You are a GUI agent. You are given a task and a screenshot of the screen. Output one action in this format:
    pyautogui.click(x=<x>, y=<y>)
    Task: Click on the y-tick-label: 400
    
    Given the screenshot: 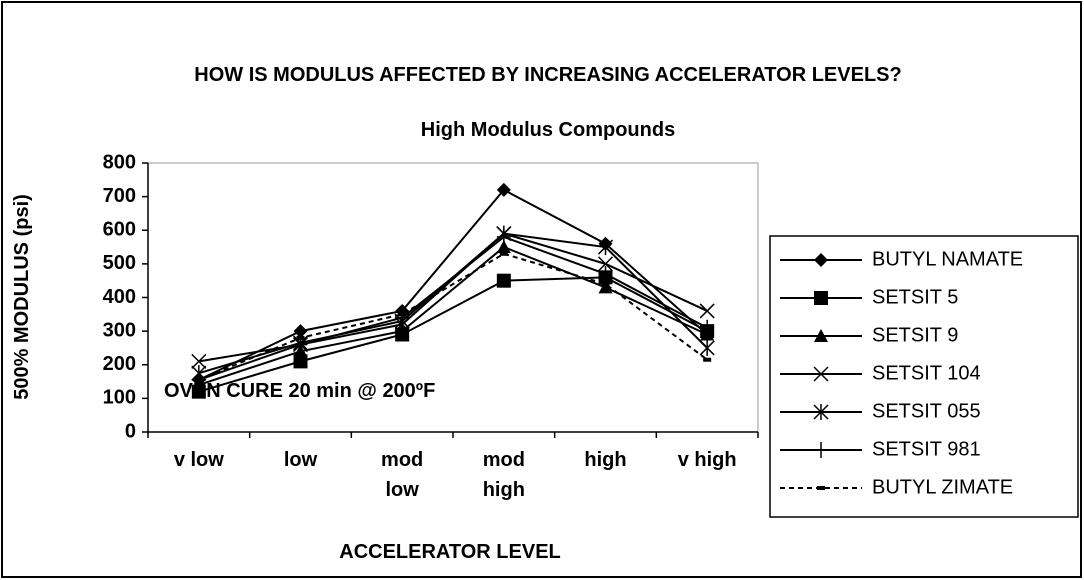 What is the action you would take?
    pyautogui.click(x=119, y=297)
    